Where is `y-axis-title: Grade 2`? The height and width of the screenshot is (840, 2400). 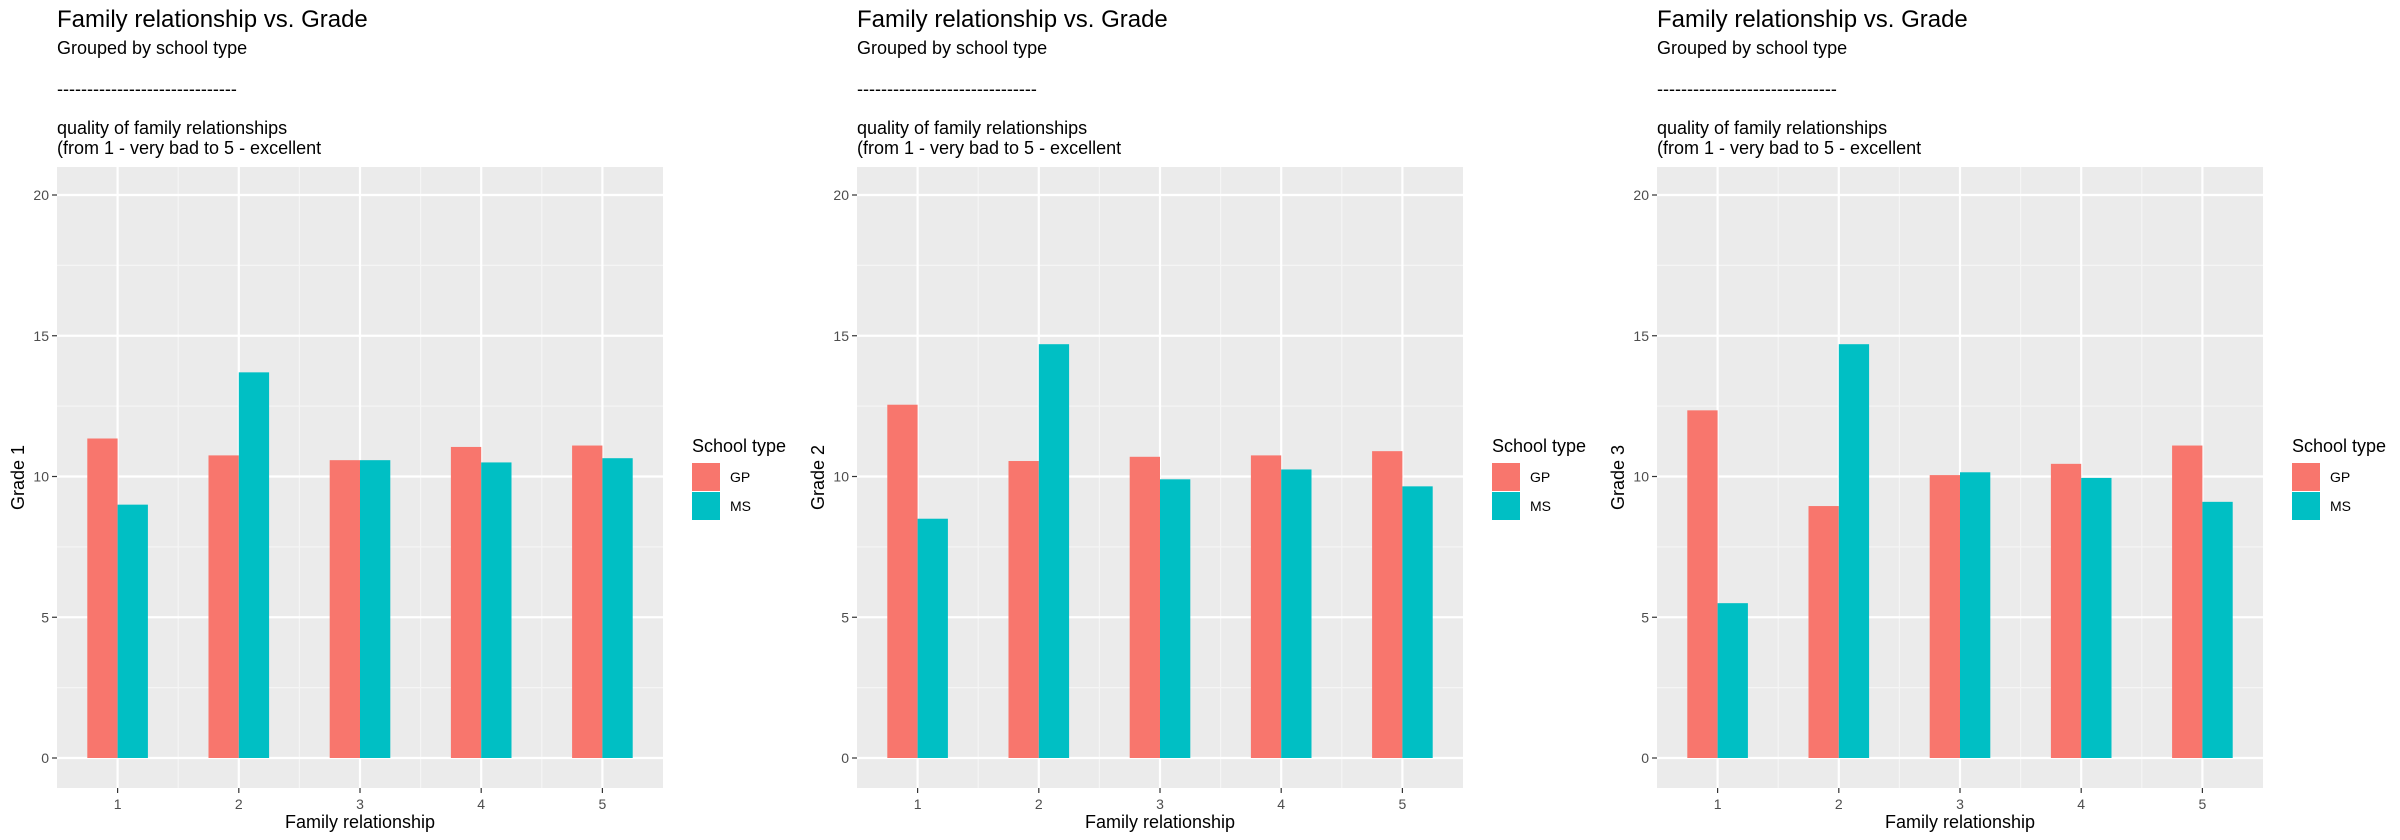
y-axis-title: Grade 2 is located at coordinates (818, 477).